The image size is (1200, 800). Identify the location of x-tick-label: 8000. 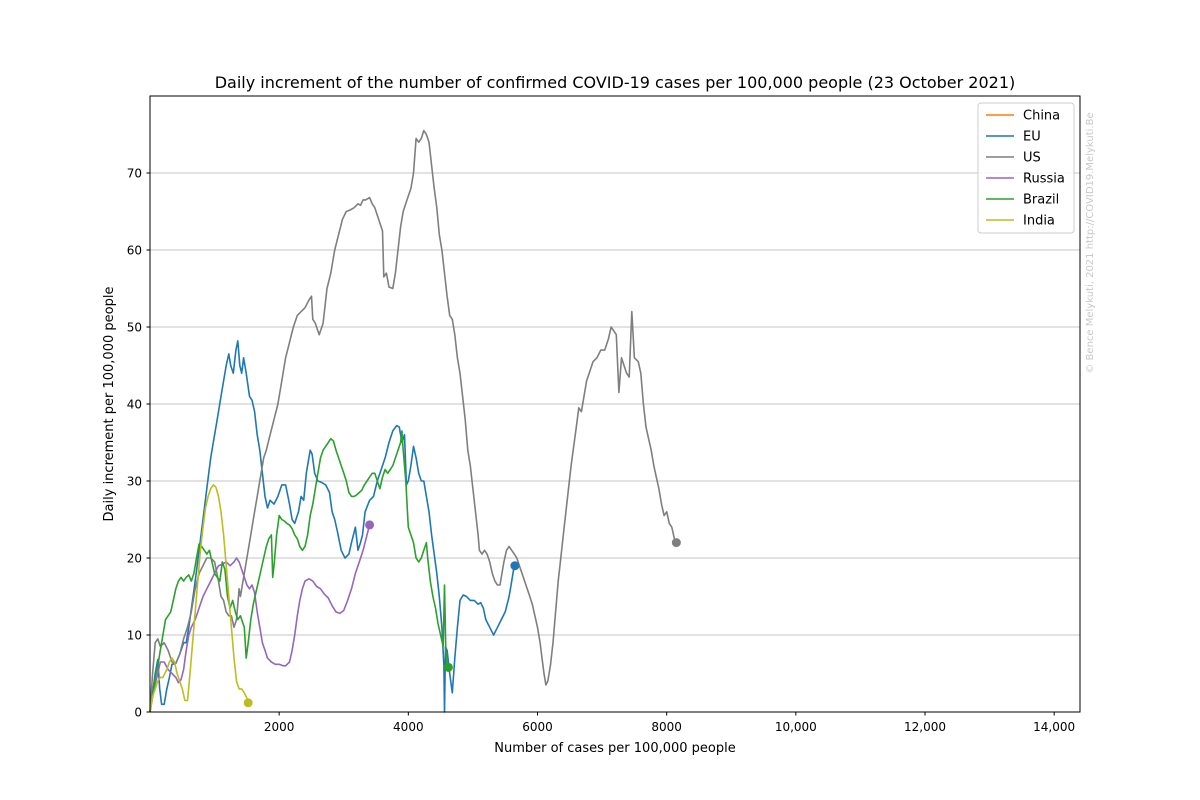
(666, 727).